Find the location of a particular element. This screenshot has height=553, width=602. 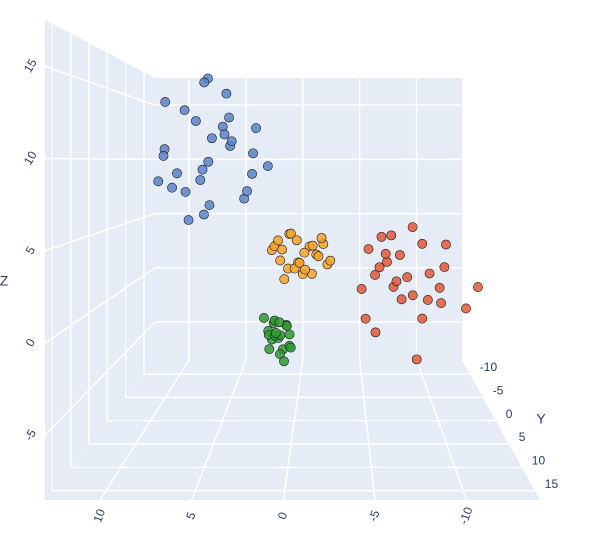

z-tick-label: 0 is located at coordinates (31, 342).